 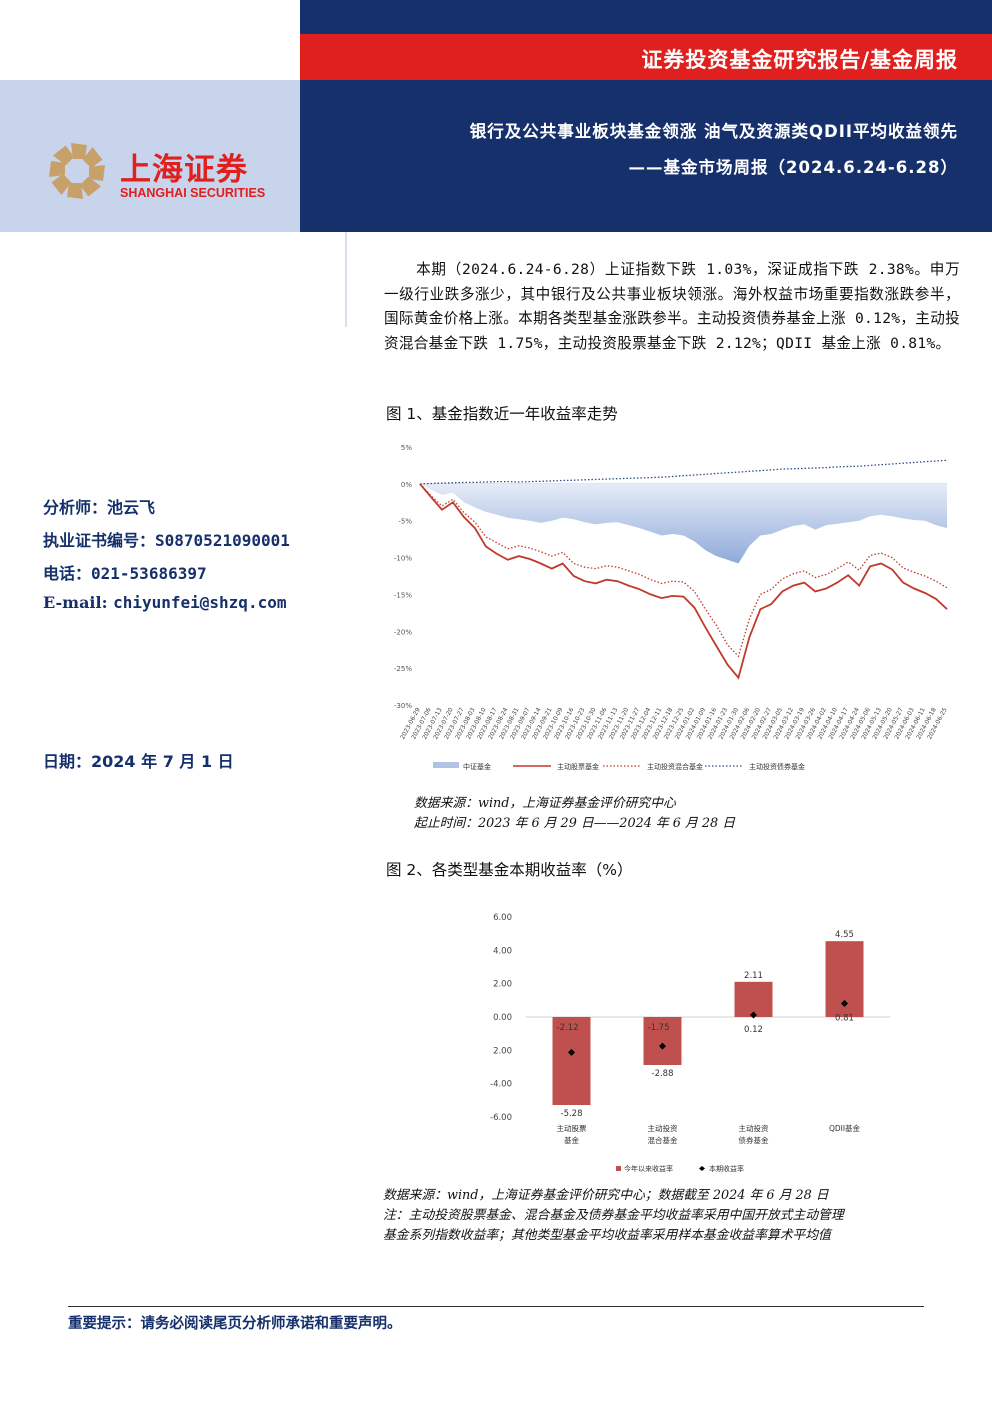 I want to click on footer-disclaimer: 重要提示：请务必阅读尾页分析师承诺和重要声明。, so click(x=235, y=1324).